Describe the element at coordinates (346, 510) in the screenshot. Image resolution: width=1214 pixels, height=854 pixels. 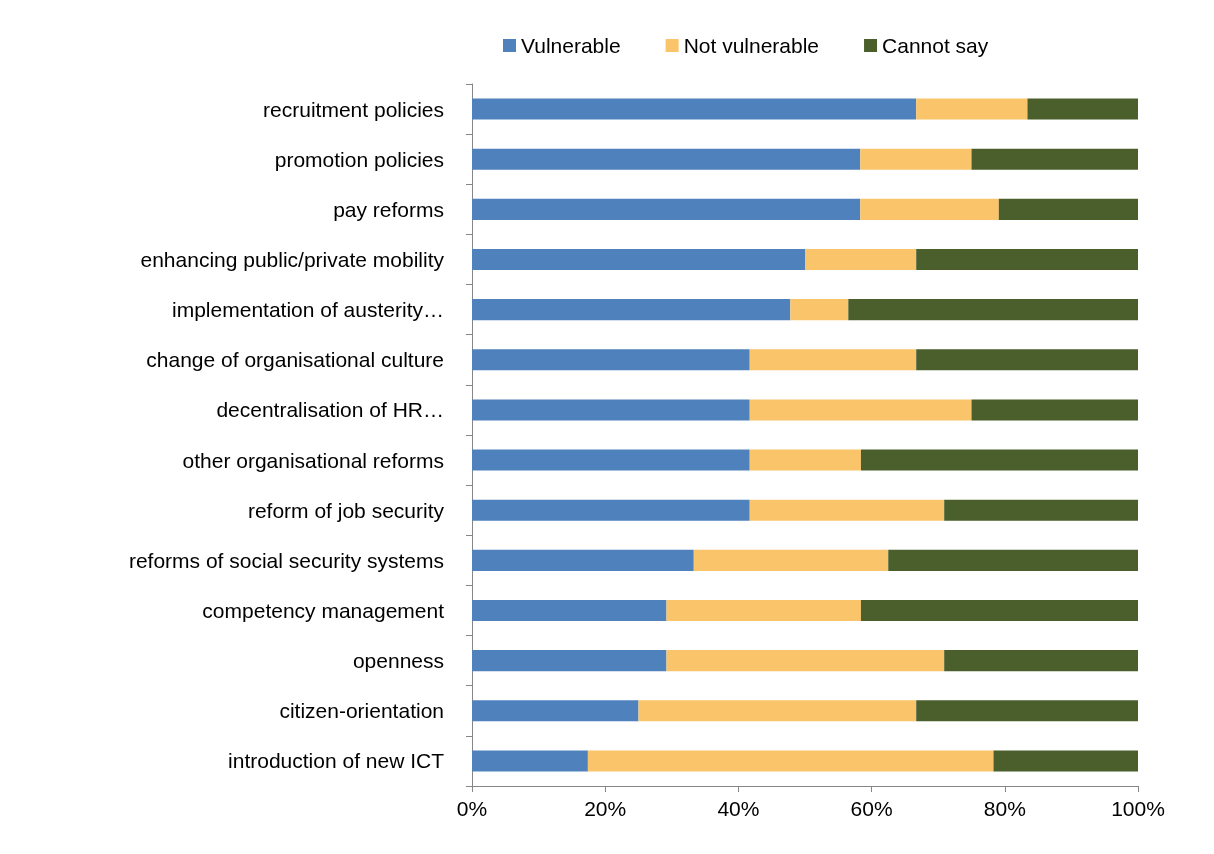
I see `y-tick-label: reform of job security` at that location.